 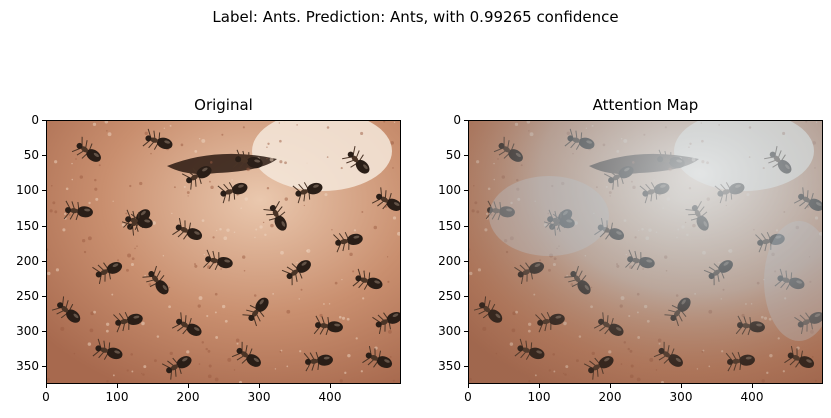 What do you see at coordinates (259, 397) in the screenshot?
I see `x-tick-label: 300` at bounding box center [259, 397].